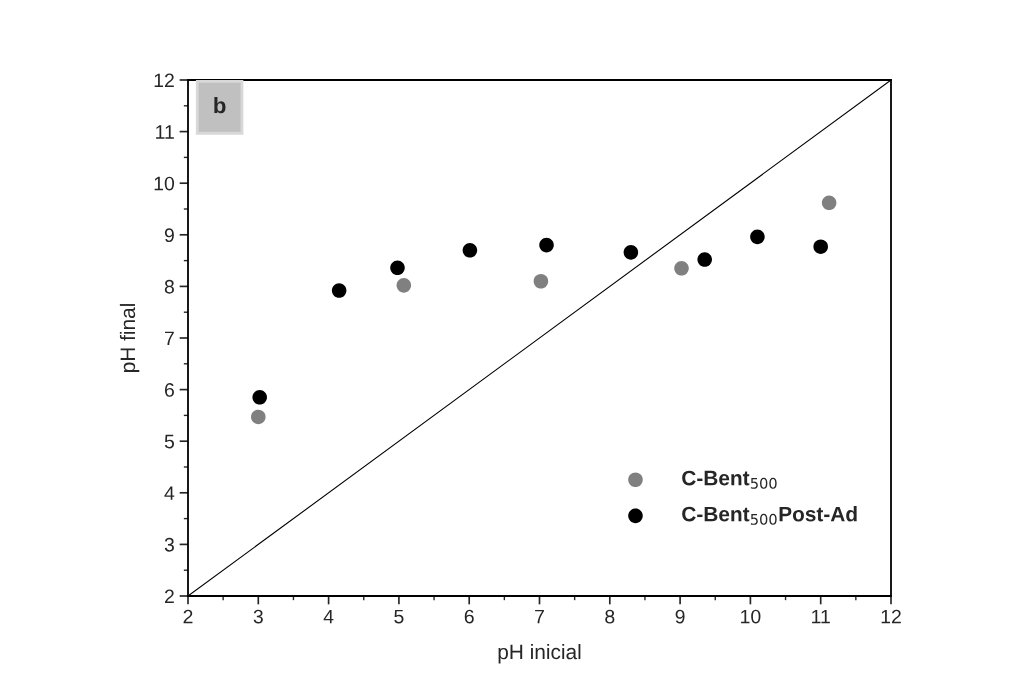 This screenshot has height=700, width=1016. What do you see at coordinates (539, 616) in the screenshot?
I see `x-tick-label: 7` at bounding box center [539, 616].